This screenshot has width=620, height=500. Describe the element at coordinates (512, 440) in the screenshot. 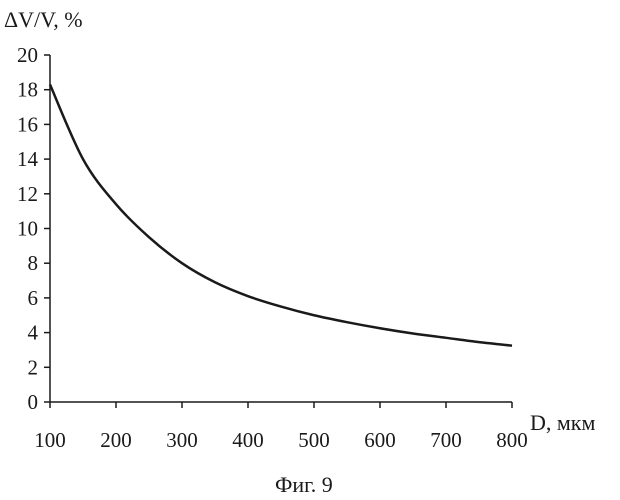

I see `x-tick-label: 800` at that location.